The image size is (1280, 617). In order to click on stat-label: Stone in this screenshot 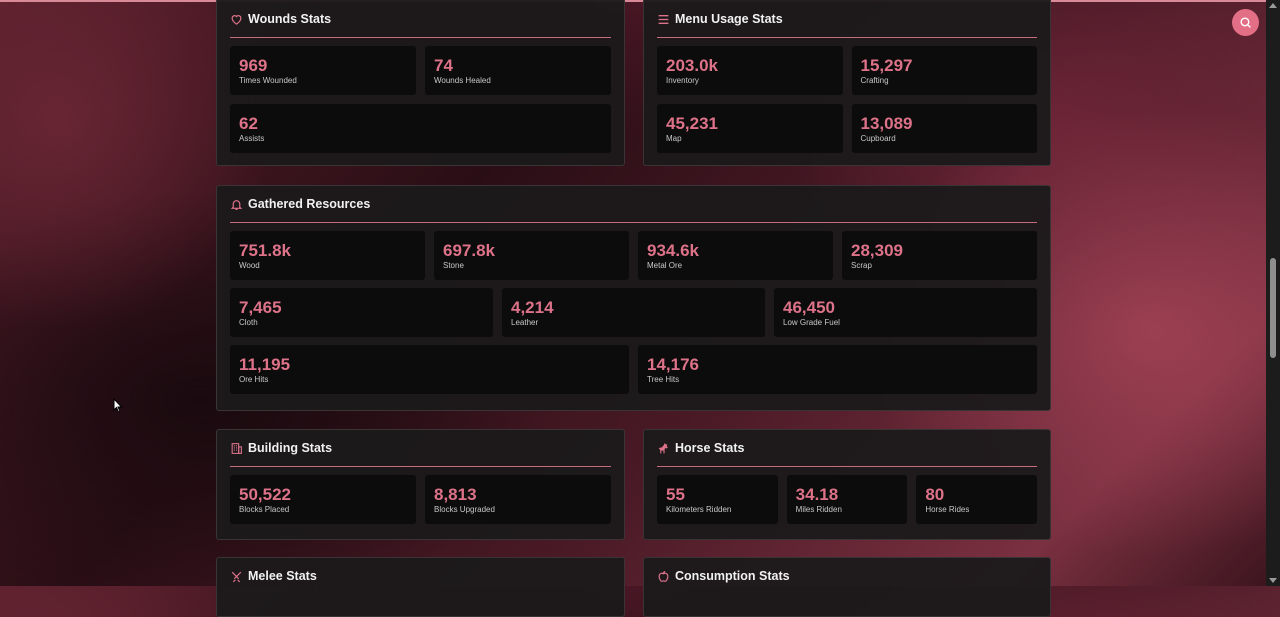, I will do `click(453, 265)`.